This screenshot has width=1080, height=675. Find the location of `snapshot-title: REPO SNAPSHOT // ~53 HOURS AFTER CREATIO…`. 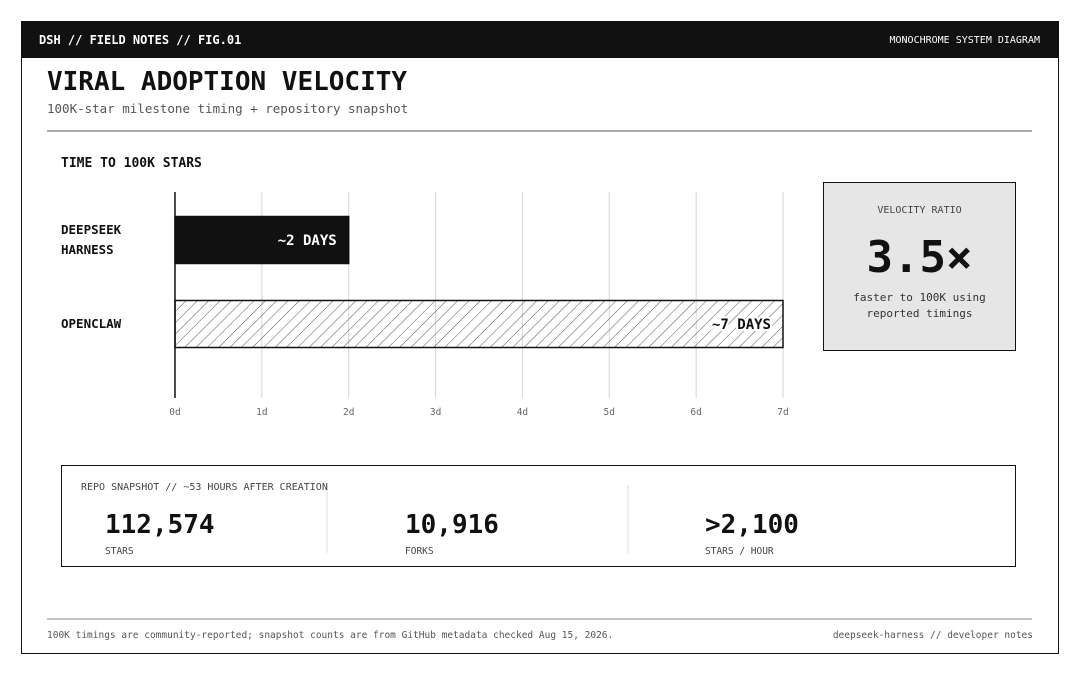

snapshot-title: REPO SNAPSHOT // ~53 HOURS AFTER CREATIO… is located at coordinates (204, 487).